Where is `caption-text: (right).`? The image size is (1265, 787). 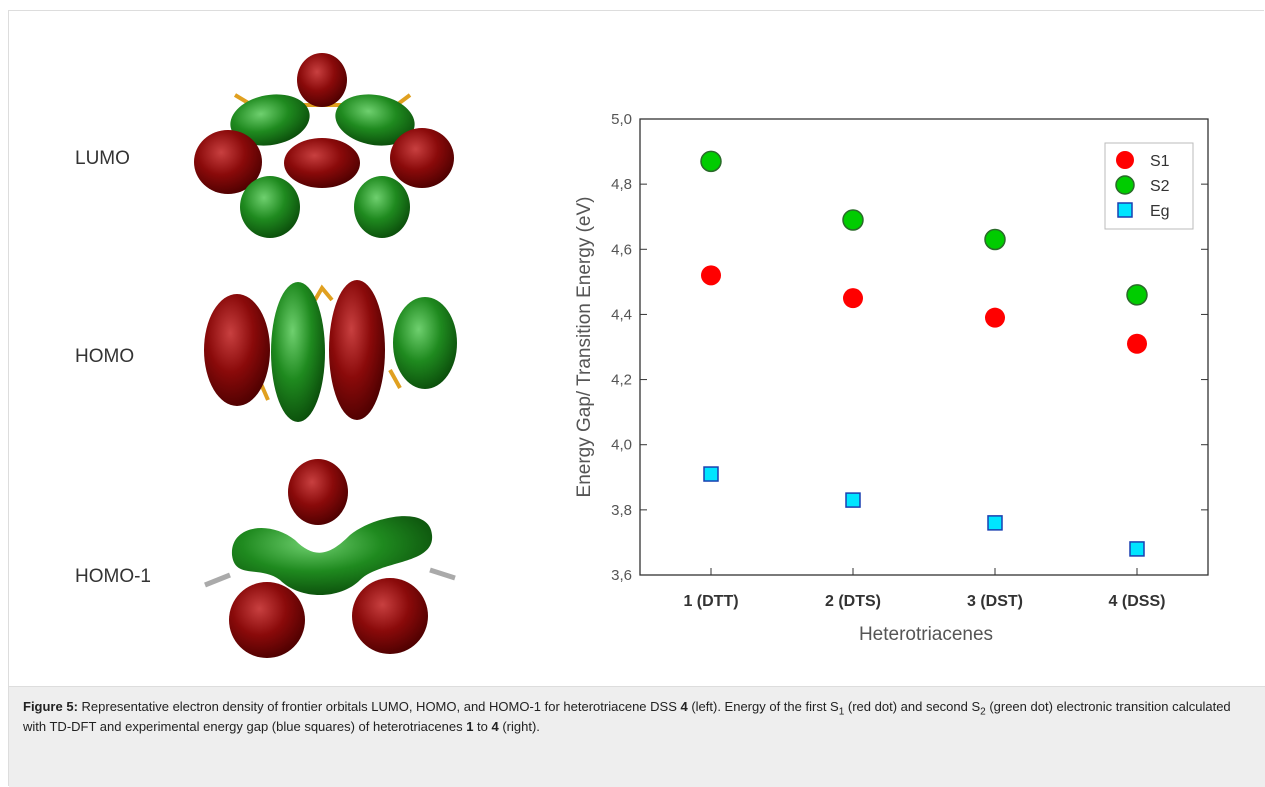 caption-text: (right). is located at coordinates (519, 726).